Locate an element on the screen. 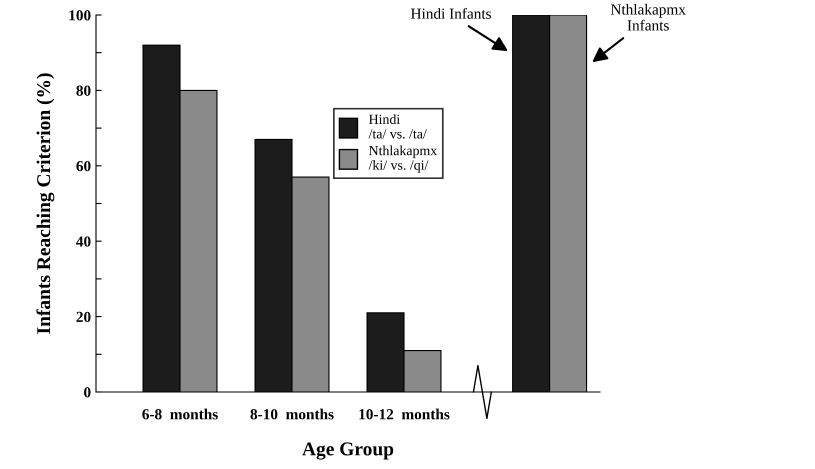  legend-label: Nthlakapmx /ki/ vs. /qi/ is located at coordinates (403, 159).